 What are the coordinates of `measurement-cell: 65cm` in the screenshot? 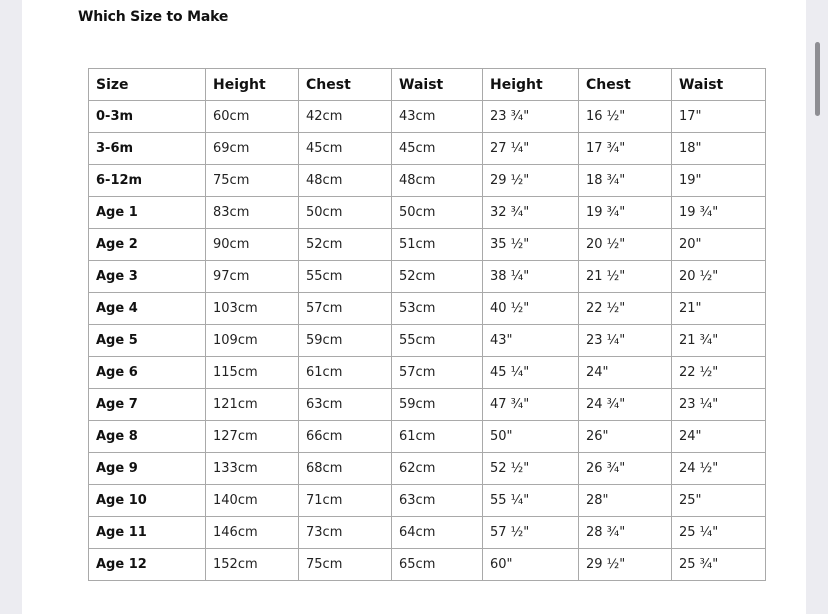 It's located at (437, 564).